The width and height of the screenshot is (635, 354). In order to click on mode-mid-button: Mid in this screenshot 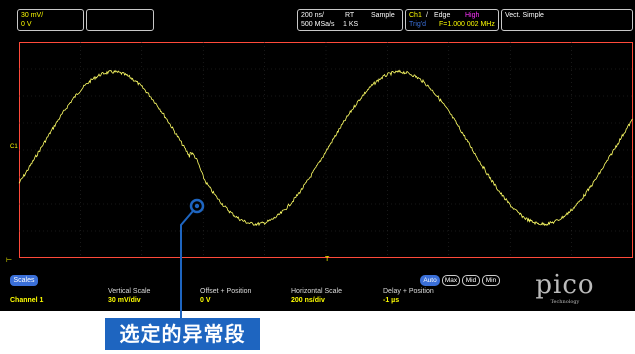, I will do `click(471, 280)`.